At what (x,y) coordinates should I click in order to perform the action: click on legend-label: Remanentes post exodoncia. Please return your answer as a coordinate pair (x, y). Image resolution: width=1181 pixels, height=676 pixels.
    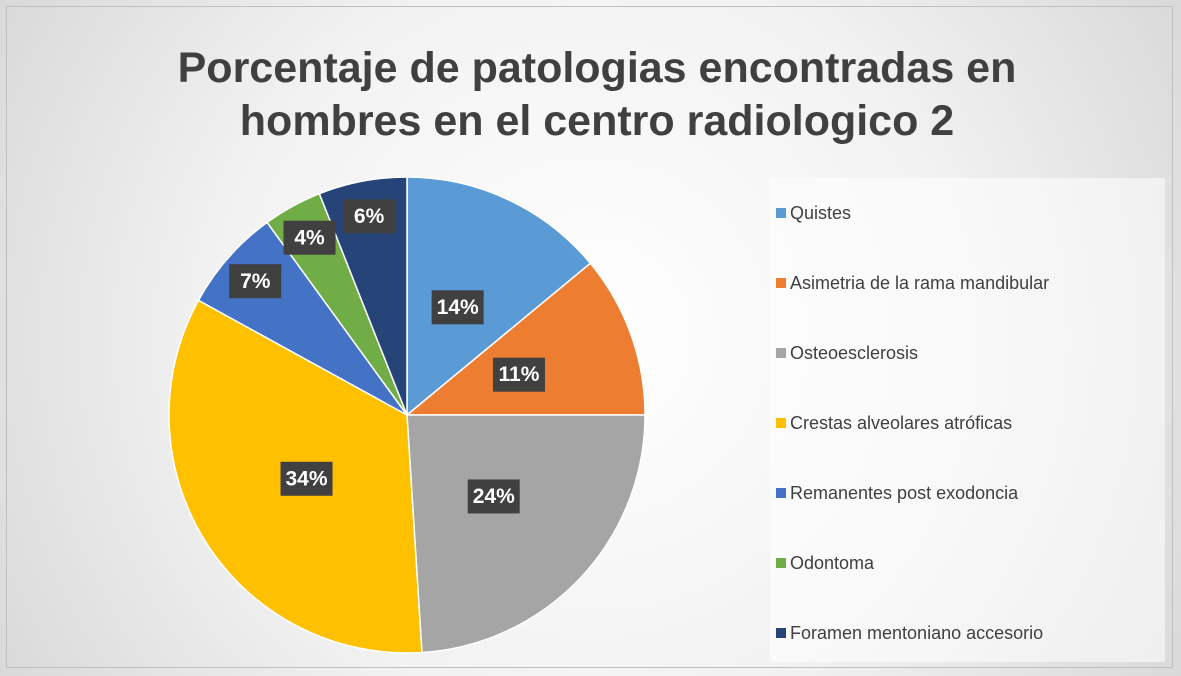
    Looking at the image, I should click on (904, 493).